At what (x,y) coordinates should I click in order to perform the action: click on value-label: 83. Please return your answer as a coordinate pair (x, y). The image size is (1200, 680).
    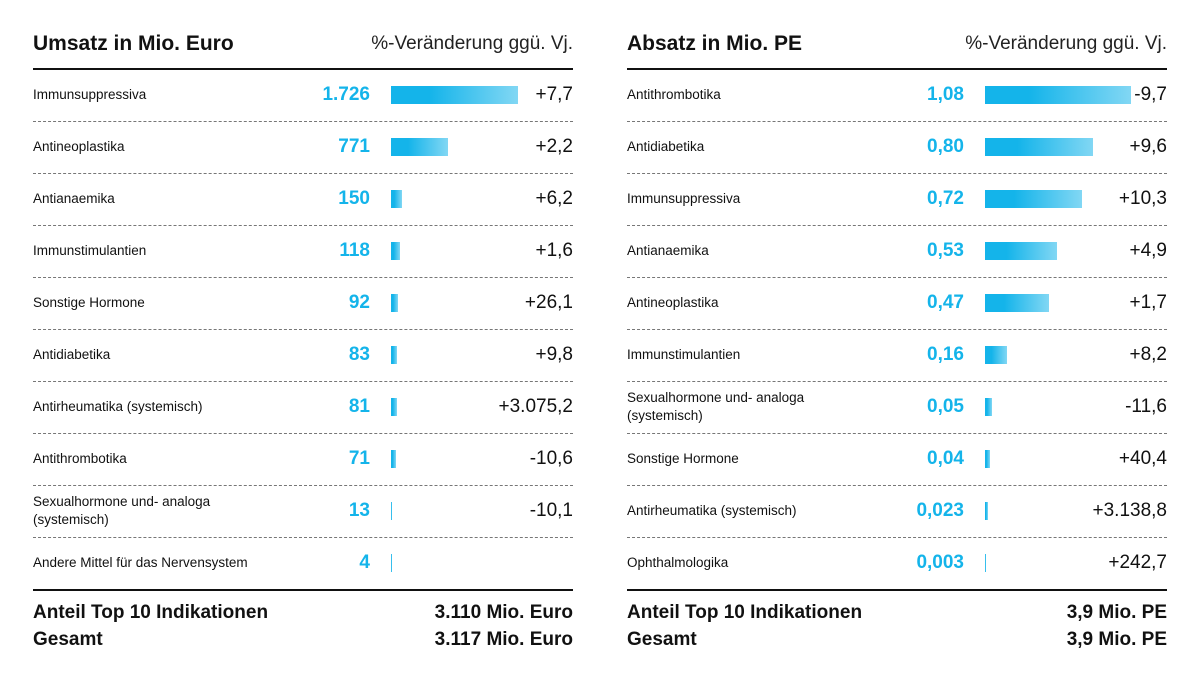
    Looking at the image, I should click on (359, 354).